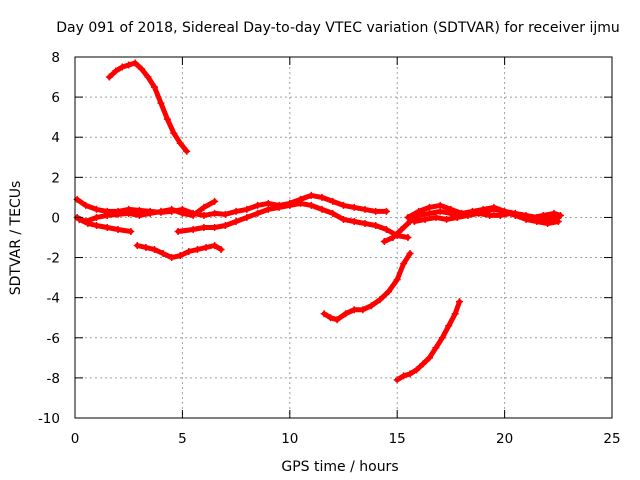 The width and height of the screenshot is (640, 480). What do you see at coordinates (487, 217) in the screenshot?
I see `series-arc-late-c` at bounding box center [487, 217].